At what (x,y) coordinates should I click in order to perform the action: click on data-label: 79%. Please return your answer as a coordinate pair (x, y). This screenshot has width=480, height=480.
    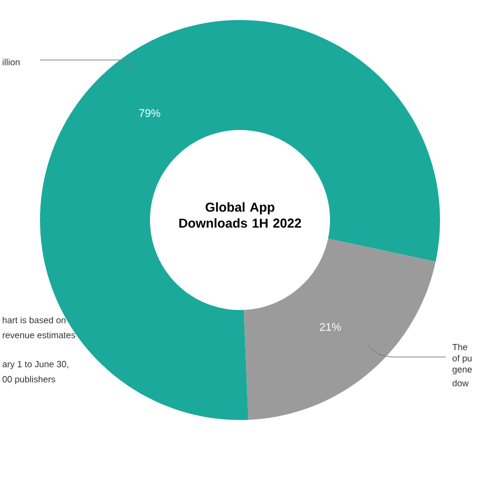
    Looking at the image, I should click on (149, 113).